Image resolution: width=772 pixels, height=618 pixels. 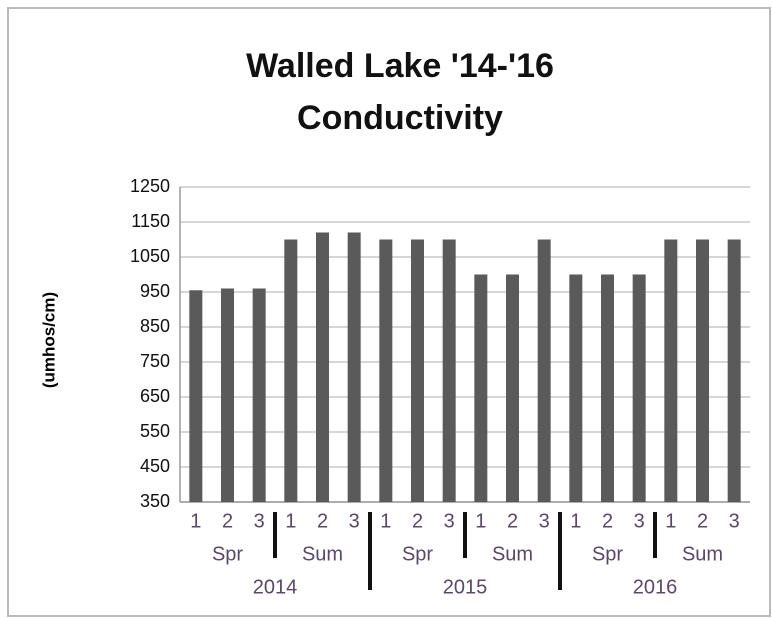 I want to click on y-tick-label: 750, so click(x=155, y=361).